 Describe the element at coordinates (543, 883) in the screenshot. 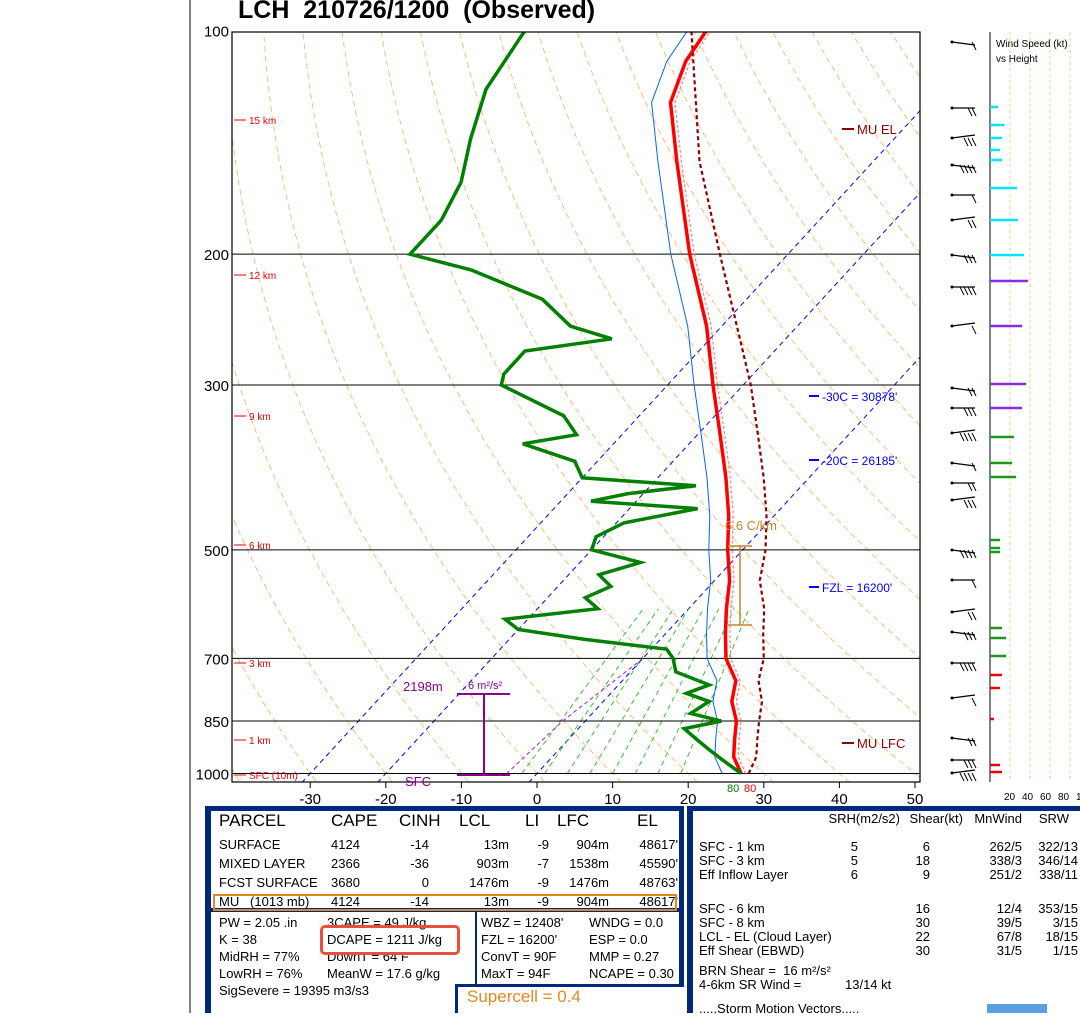

I see `parcel-cell: -9` at that location.